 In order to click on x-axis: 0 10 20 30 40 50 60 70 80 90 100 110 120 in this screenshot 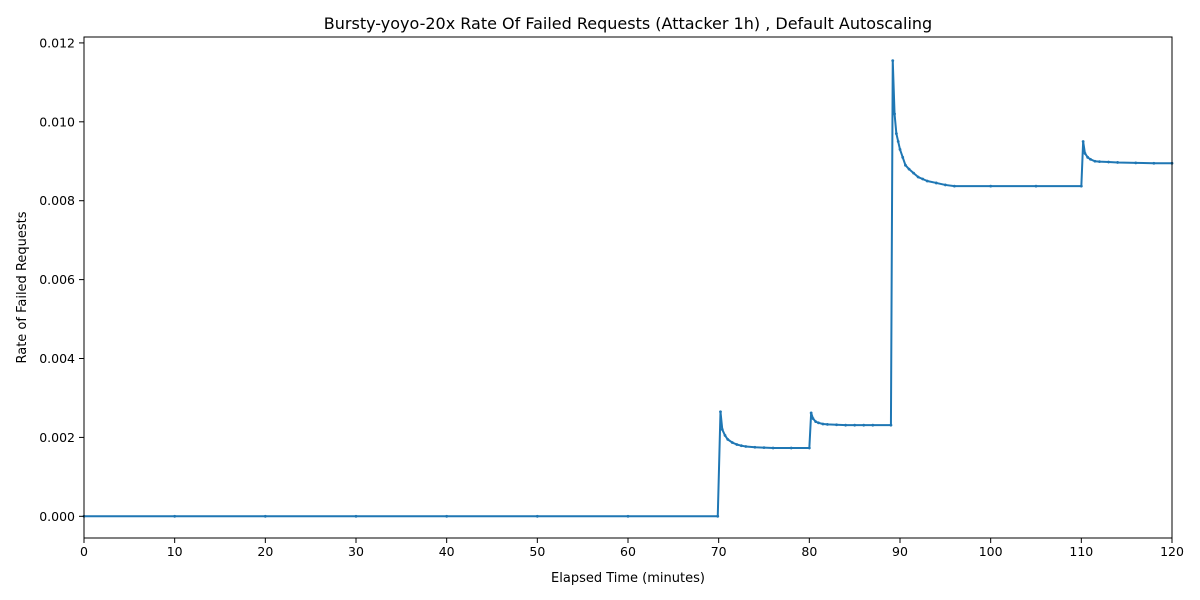, I will do `click(632, 548)`.